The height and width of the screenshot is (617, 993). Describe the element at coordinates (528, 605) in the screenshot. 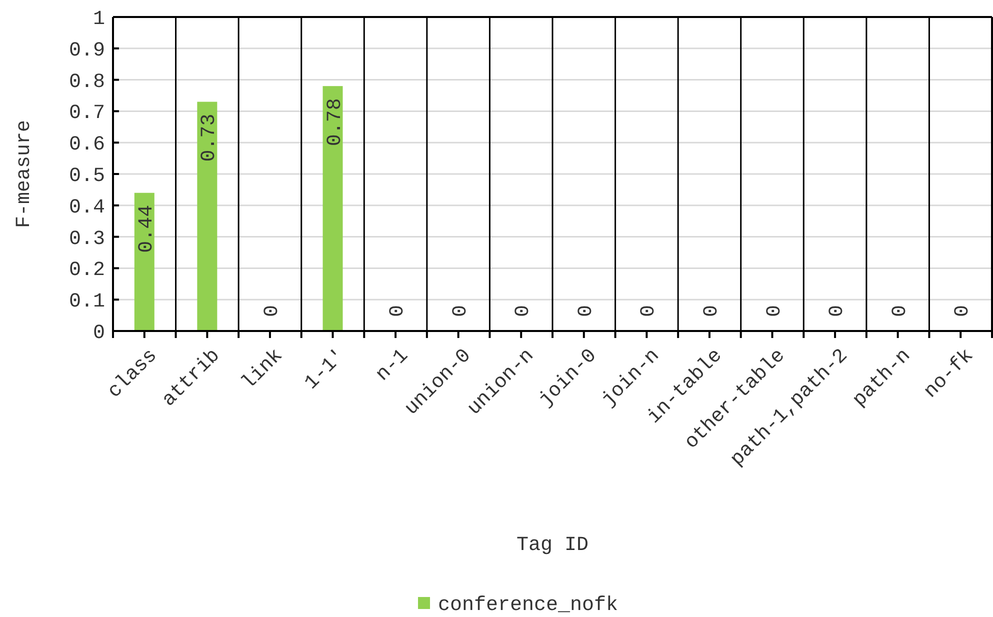

I see `legend-label: conference_nofk` at that location.